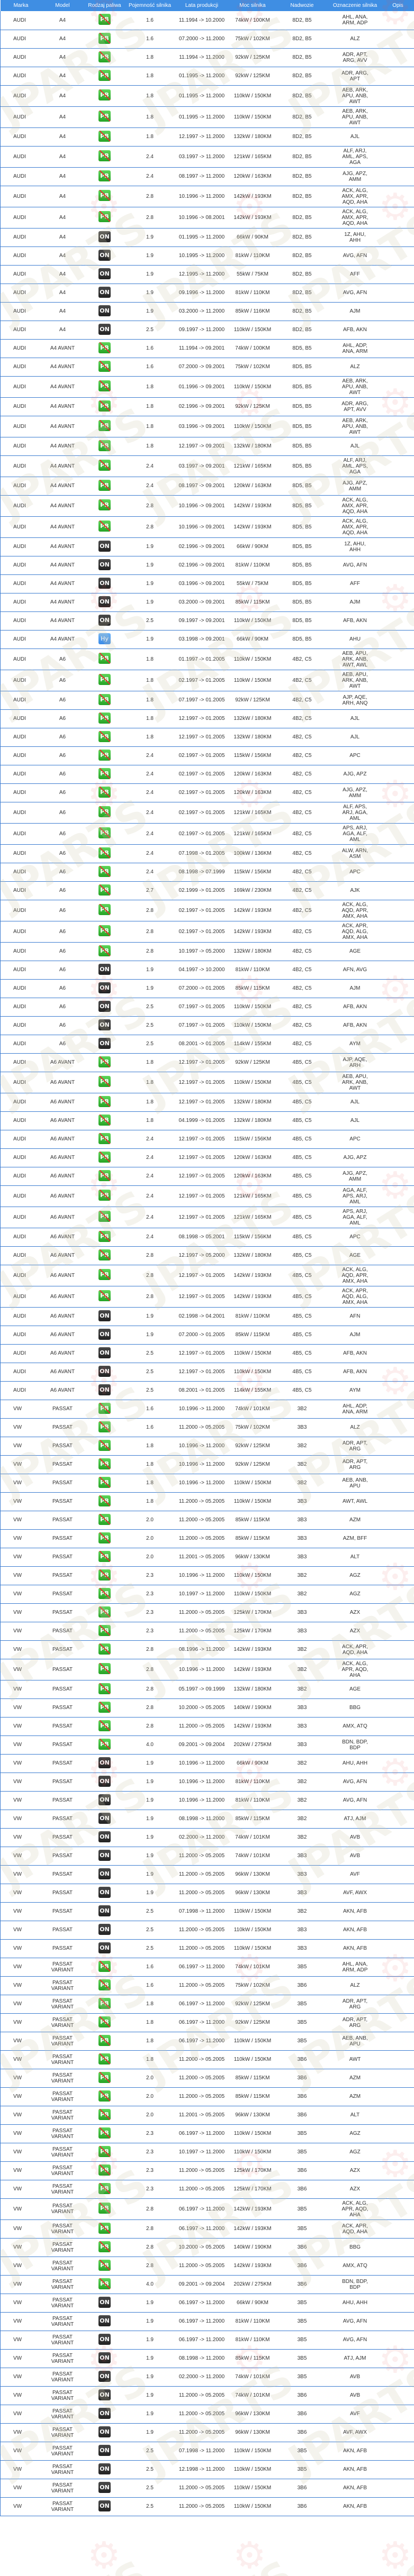 Image resolution: width=414 pixels, height=2576 pixels. What do you see at coordinates (252, 2170) in the screenshot?
I see `cell-engine-power: 125kW / 170KM` at bounding box center [252, 2170].